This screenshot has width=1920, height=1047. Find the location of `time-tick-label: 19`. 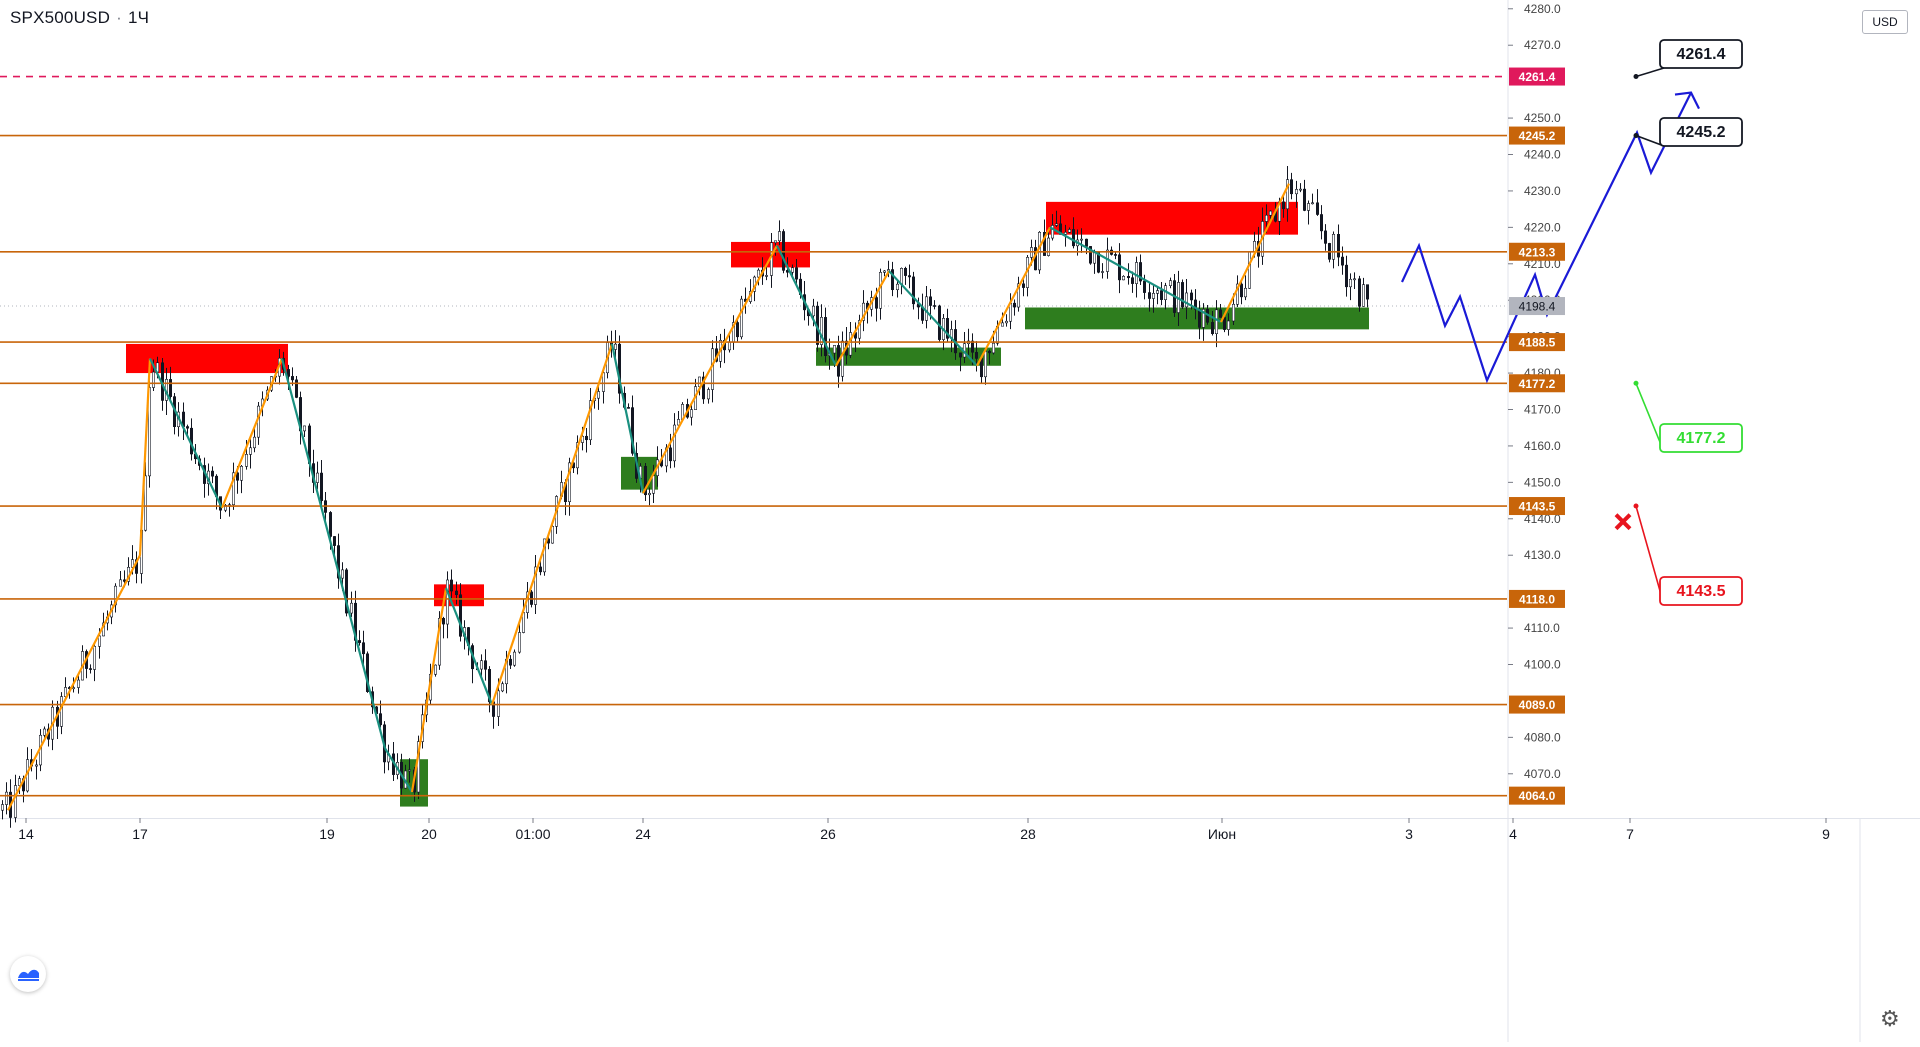

time-tick-label: 19 is located at coordinates (327, 834).